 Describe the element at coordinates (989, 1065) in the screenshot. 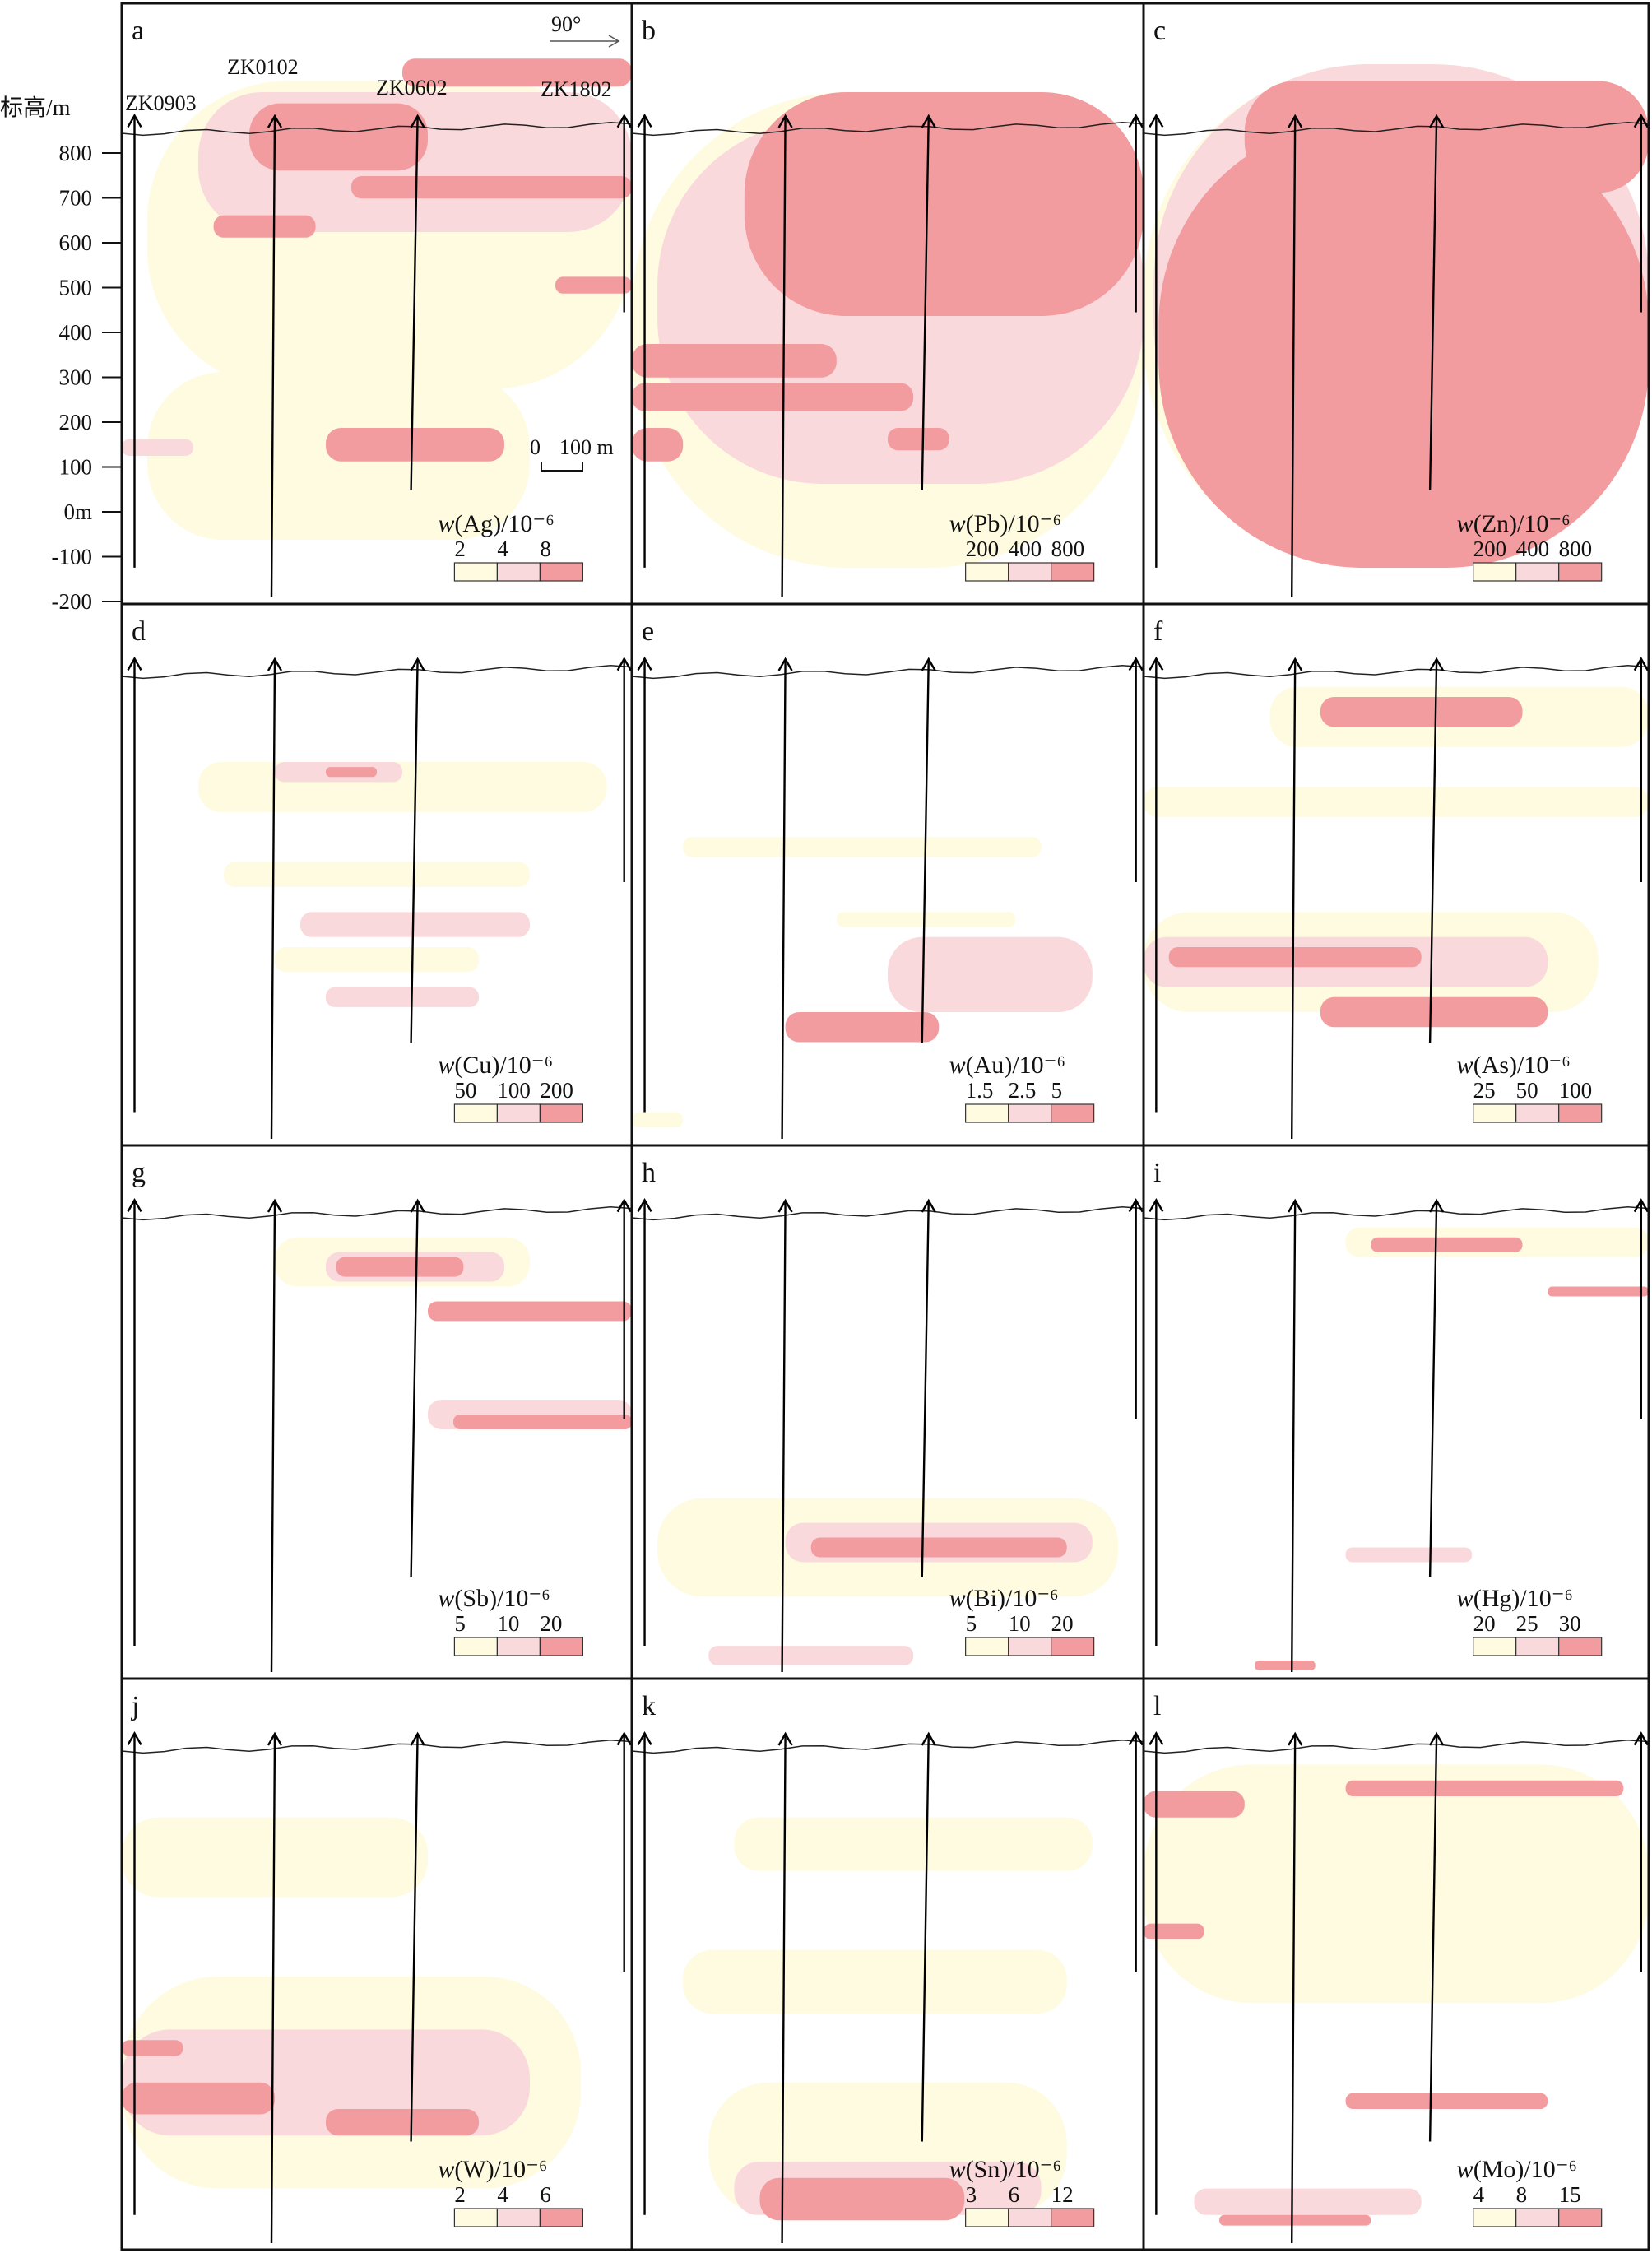

I see `legend-element: Au` at that location.